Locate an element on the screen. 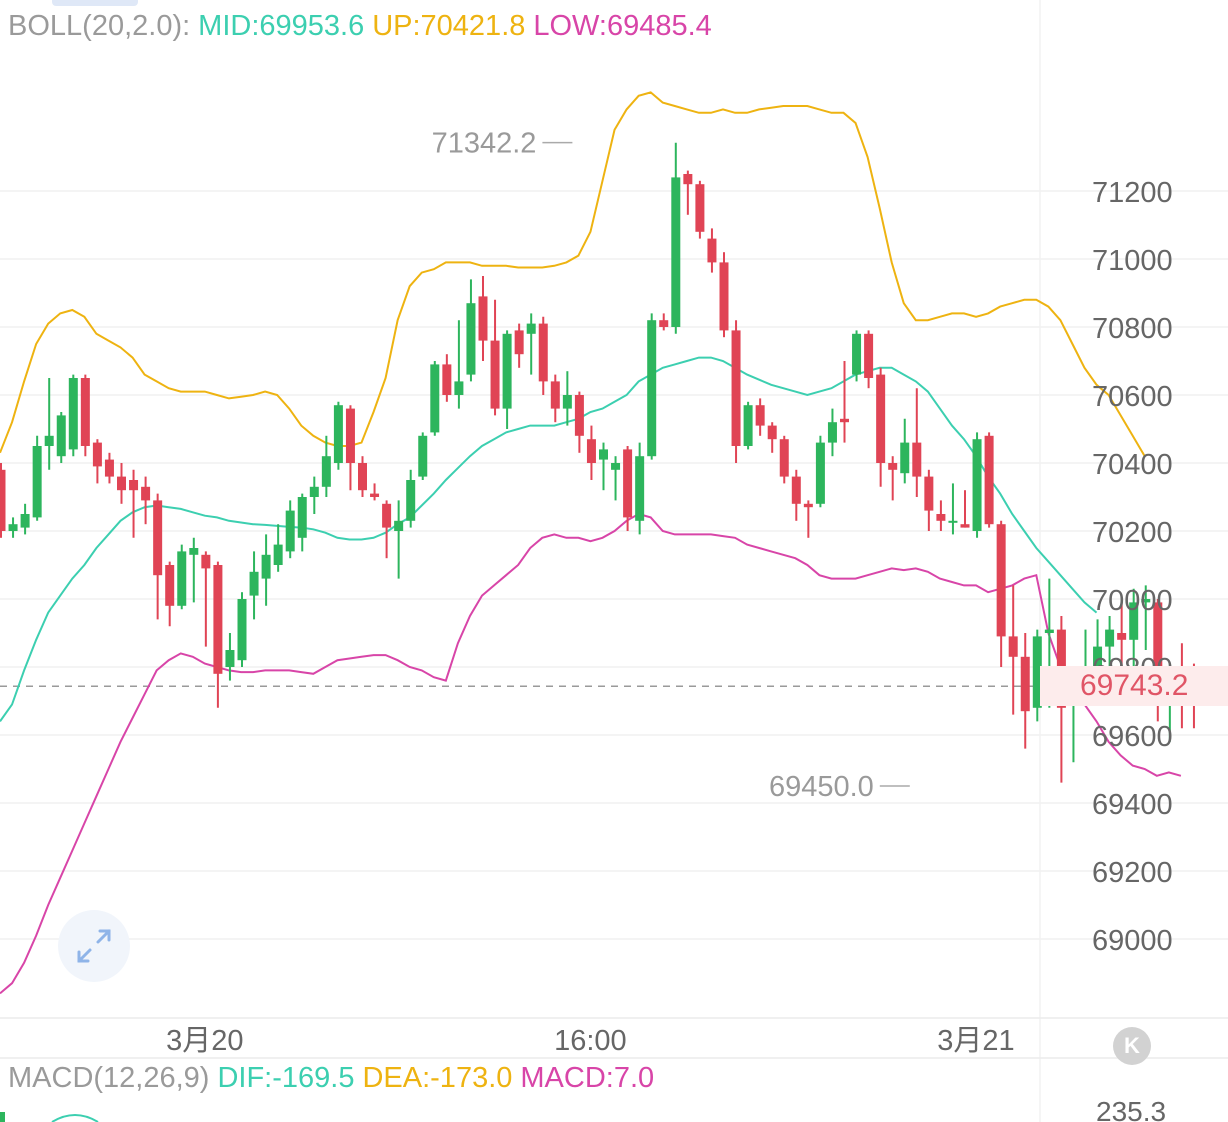 Image resolution: width=1228 pixels, height=1122 pixels. y-tick-label: 70000 is located at coordinates (1132, 601).